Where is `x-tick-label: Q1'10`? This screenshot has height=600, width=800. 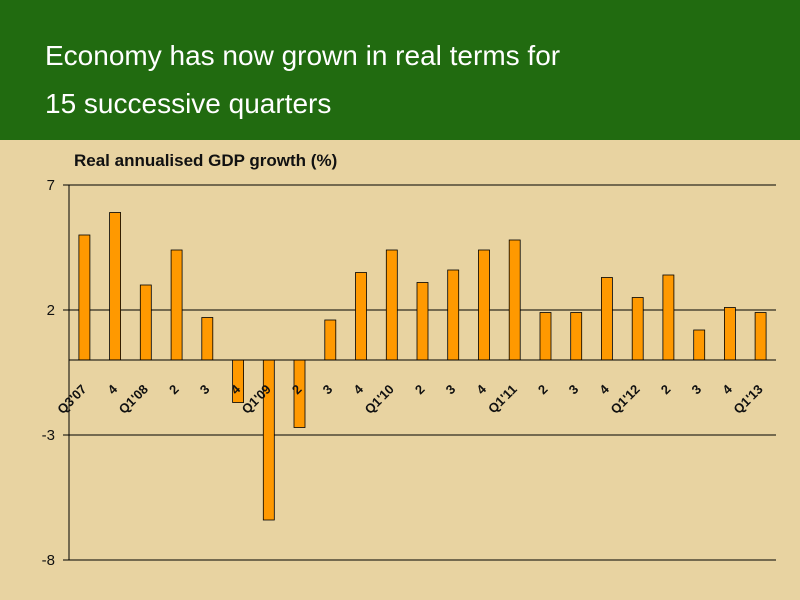
x-tick-label: Q1'10 is located at coordinates (379, 399).